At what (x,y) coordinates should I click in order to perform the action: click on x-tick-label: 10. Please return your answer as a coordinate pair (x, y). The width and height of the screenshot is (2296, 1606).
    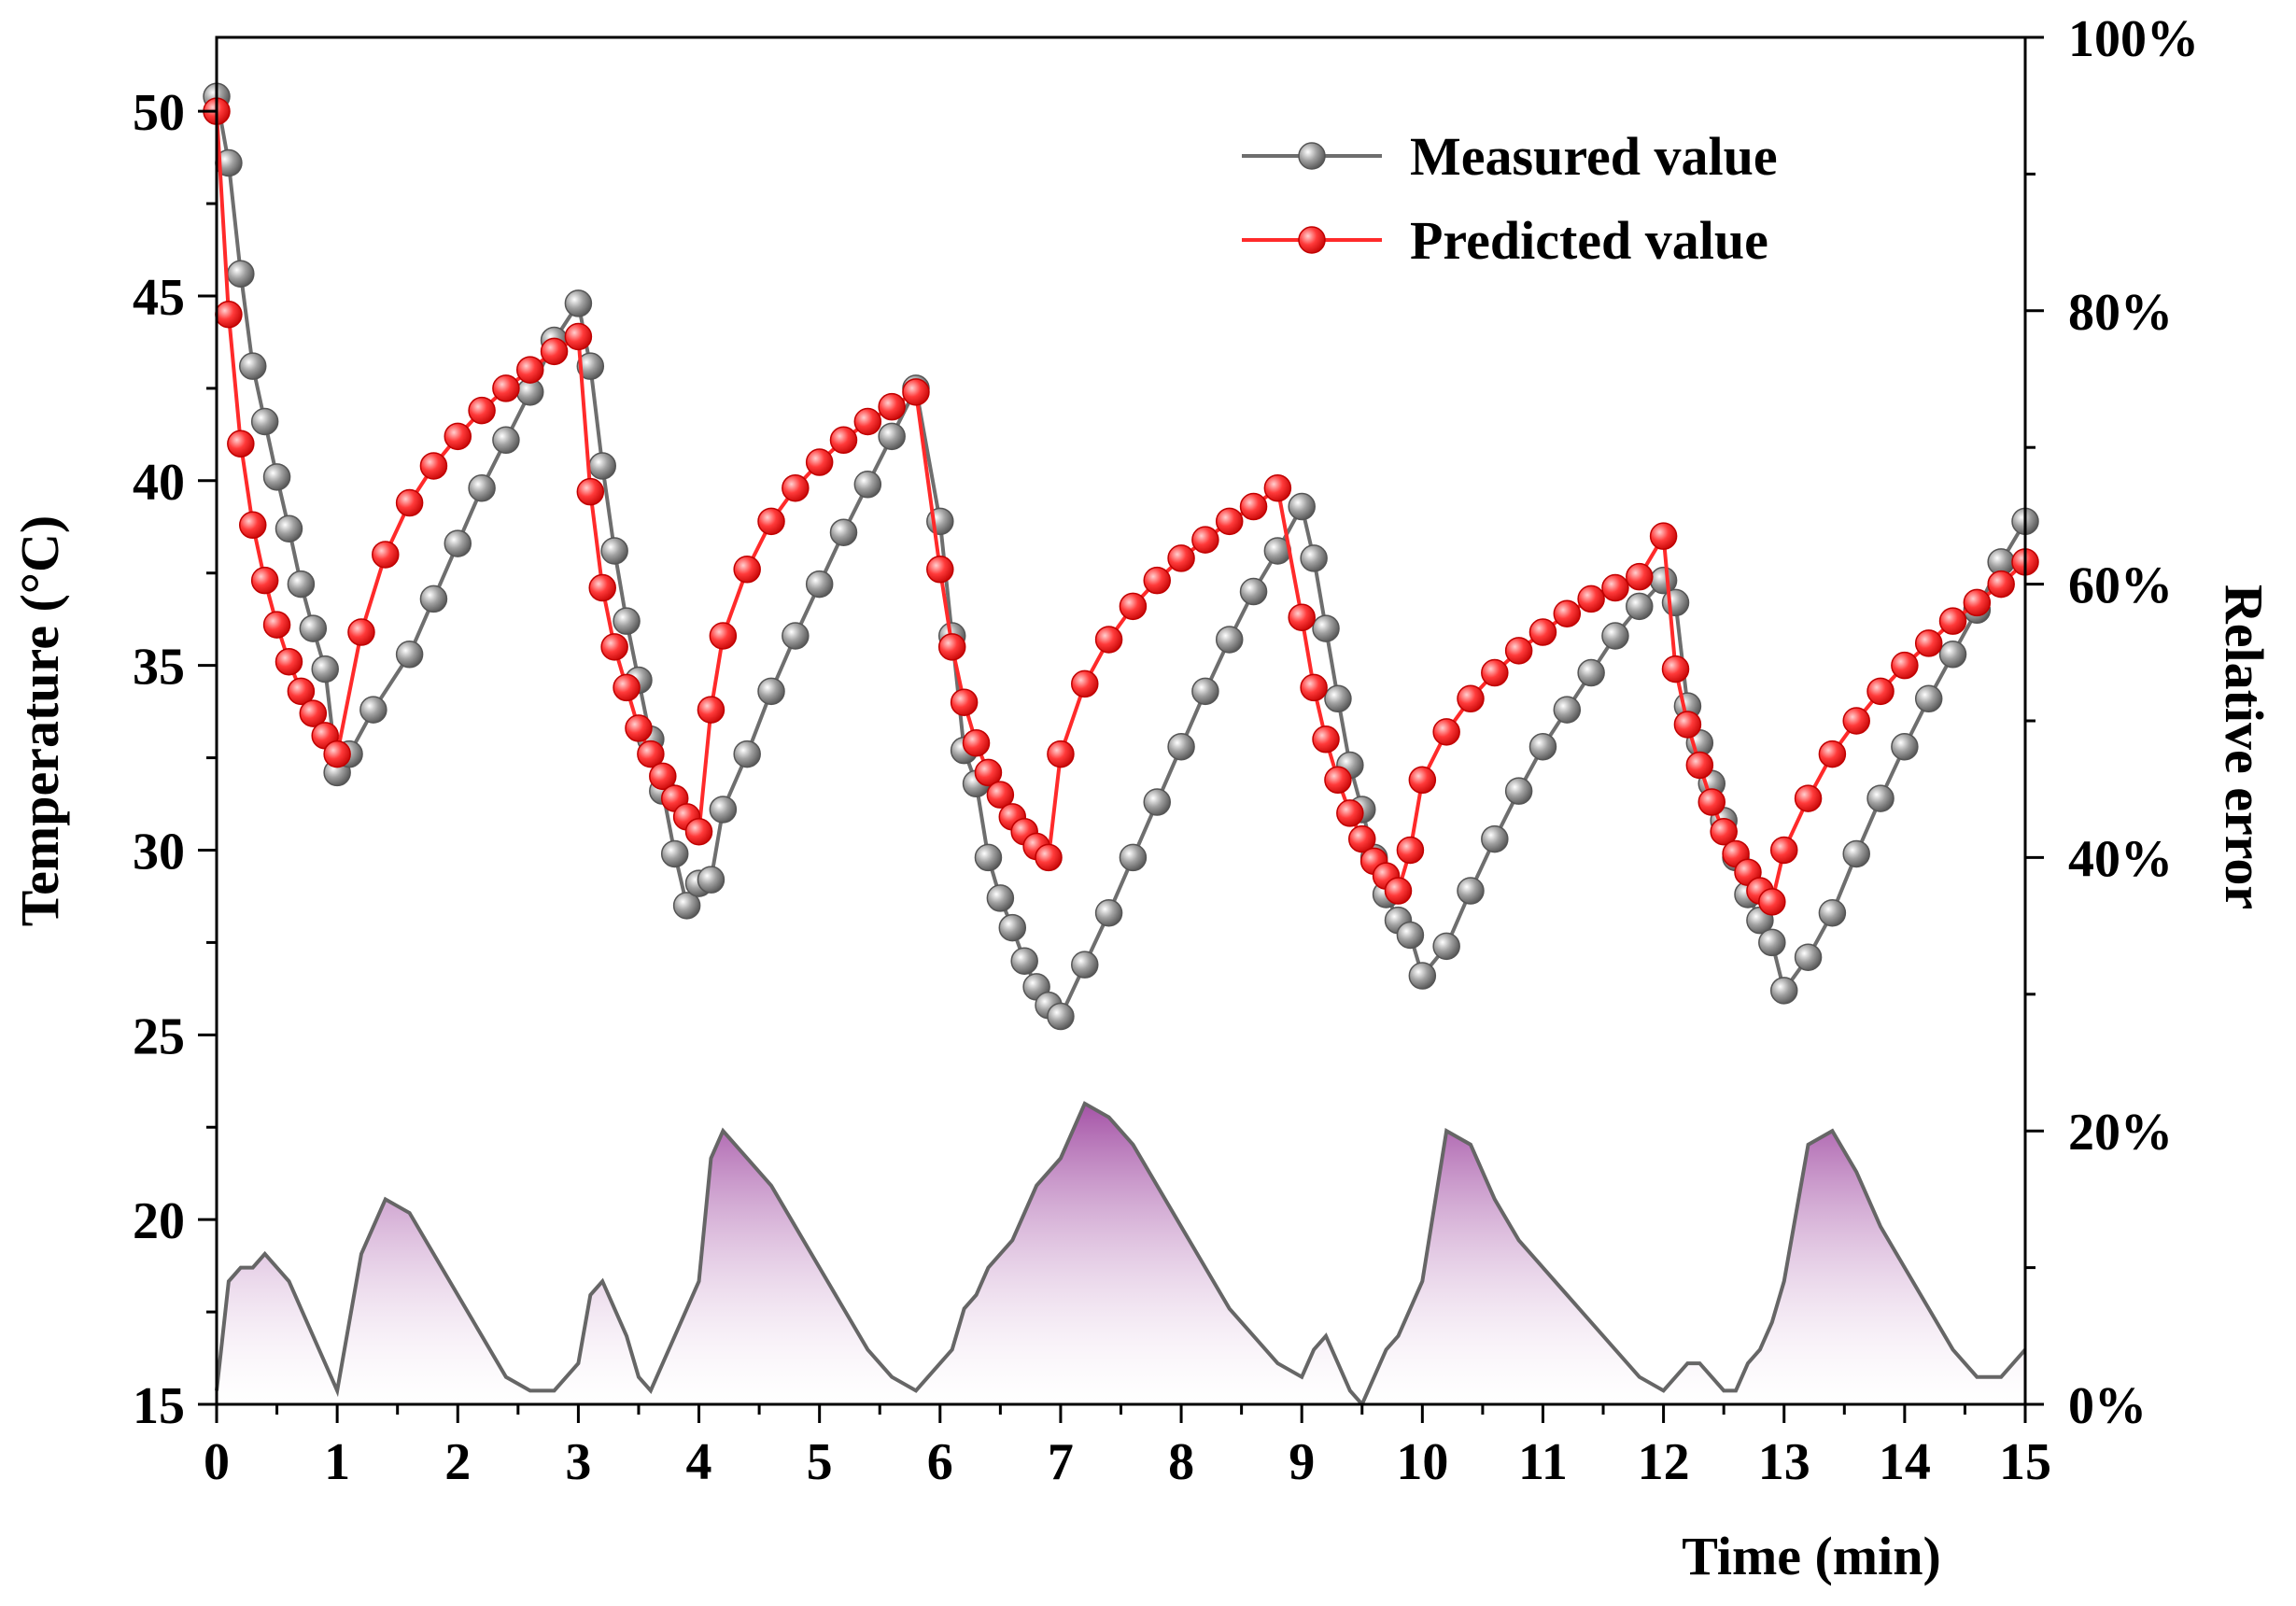
    Looking at the image, I should click on (1422, 1462).